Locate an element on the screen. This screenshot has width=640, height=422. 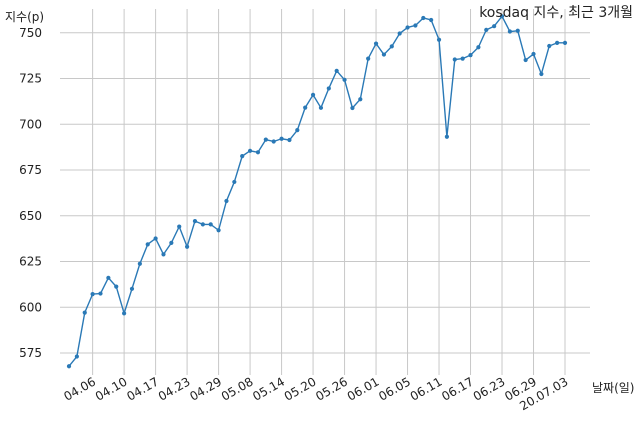
x-tick-label: 06.01 is located at coordinates (363, 388).